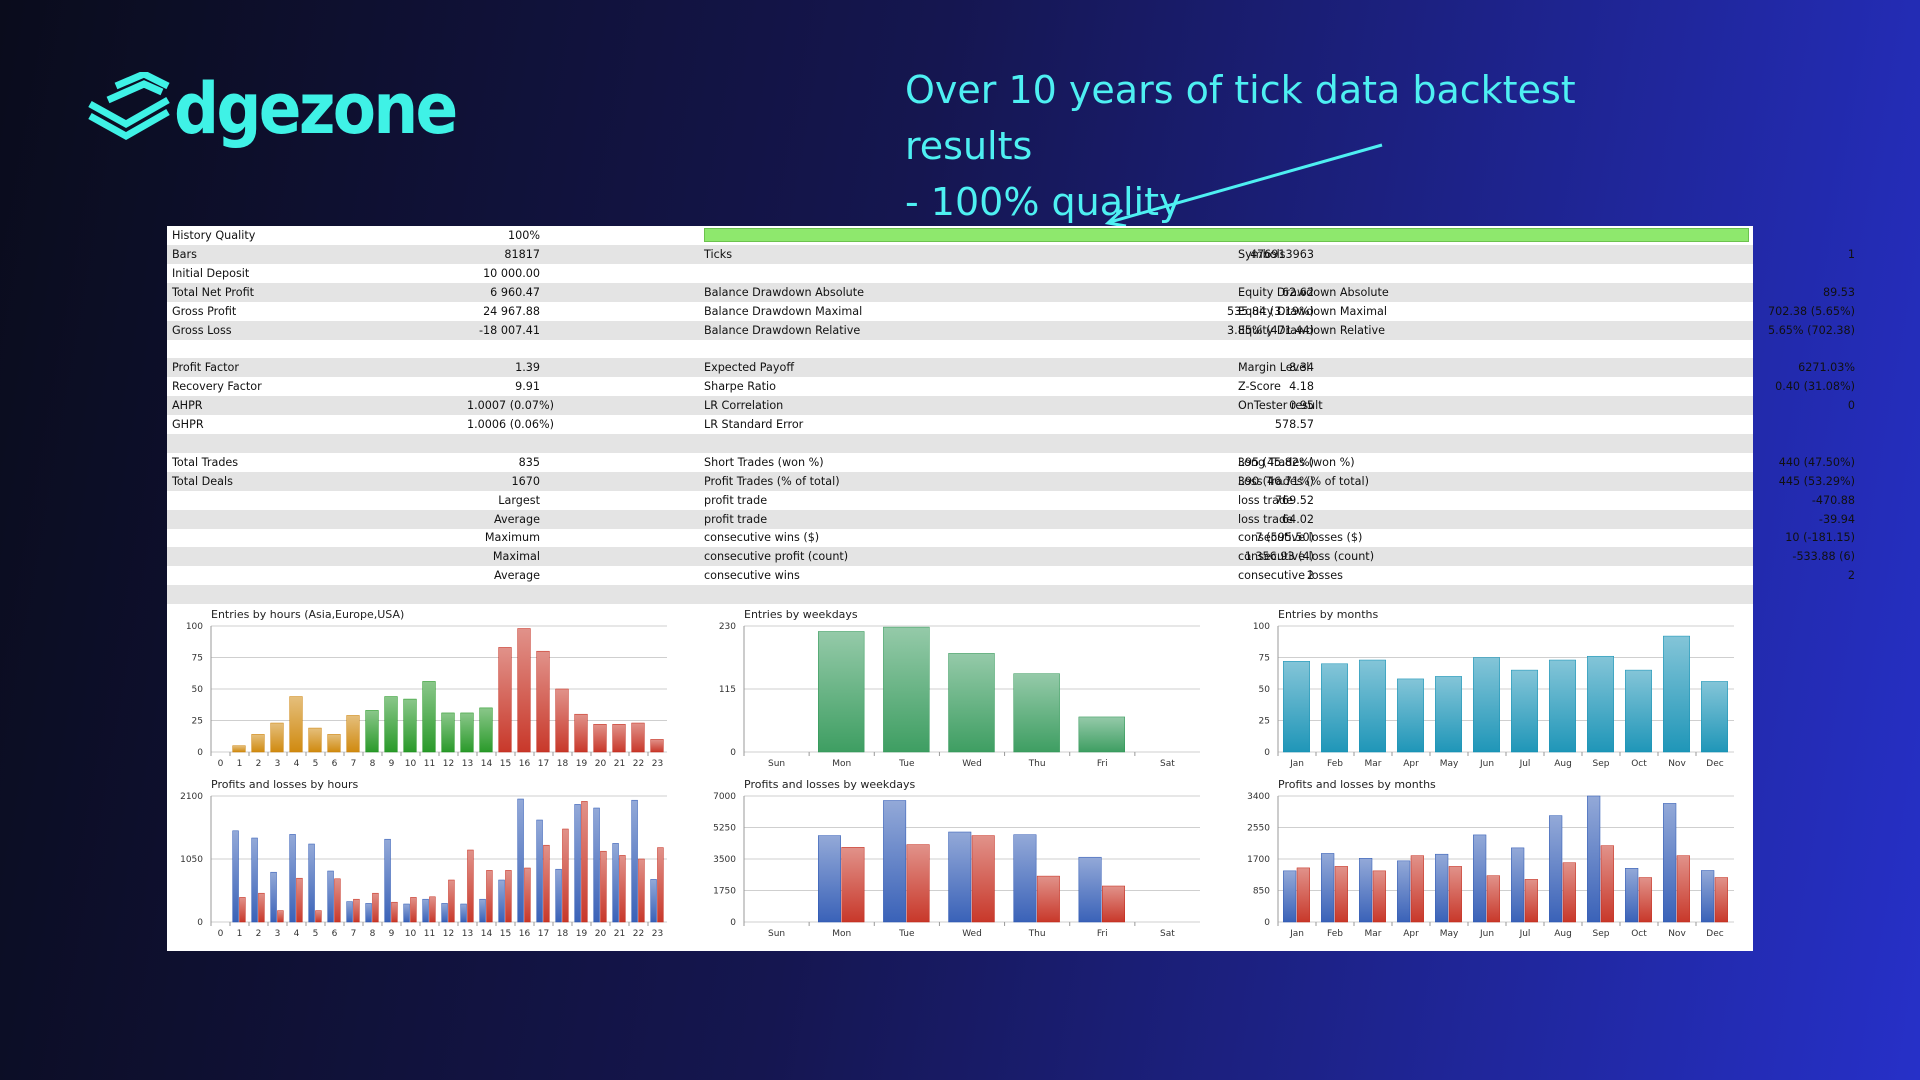 Image resolution: width=1920 pixels, height=1080 pixels. Describe the element at coordinates (1301, 406) in the screenshot. I see `stat-value: 0.95` at that location.